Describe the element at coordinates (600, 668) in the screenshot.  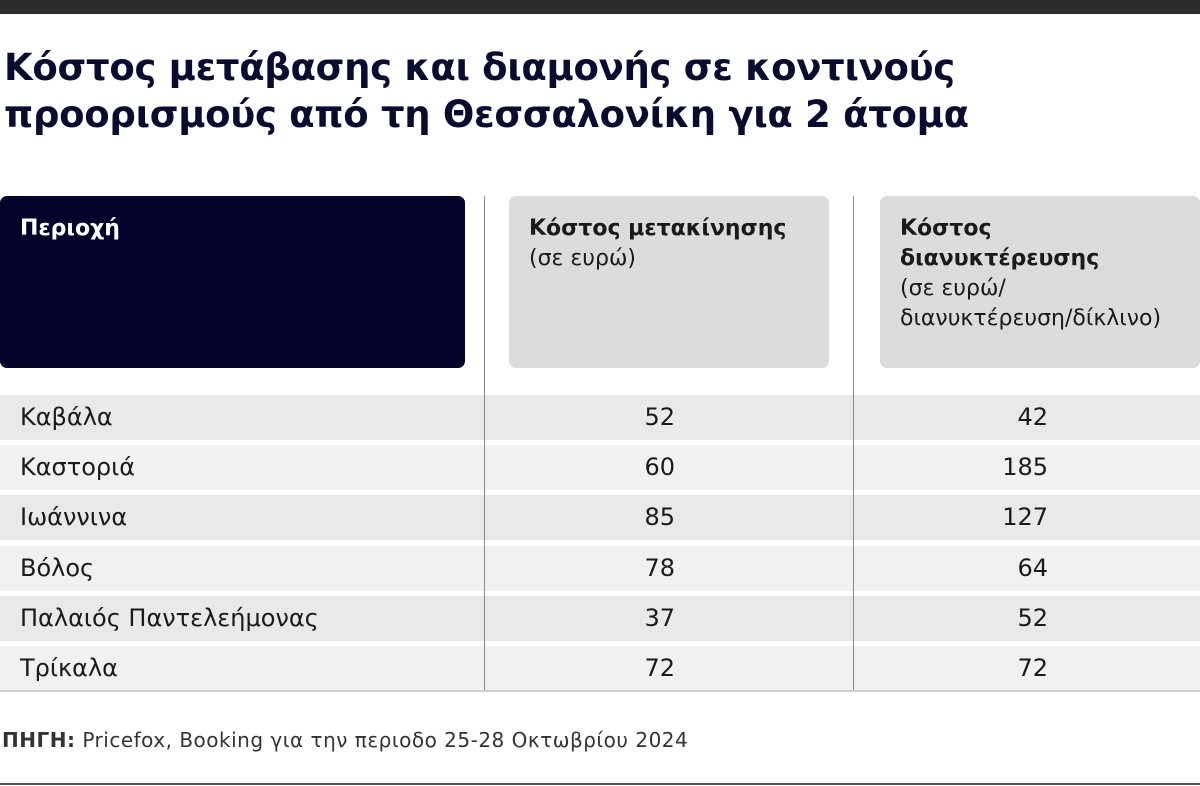
I see `table-row: Τρίκαλα 72 72` at that location.